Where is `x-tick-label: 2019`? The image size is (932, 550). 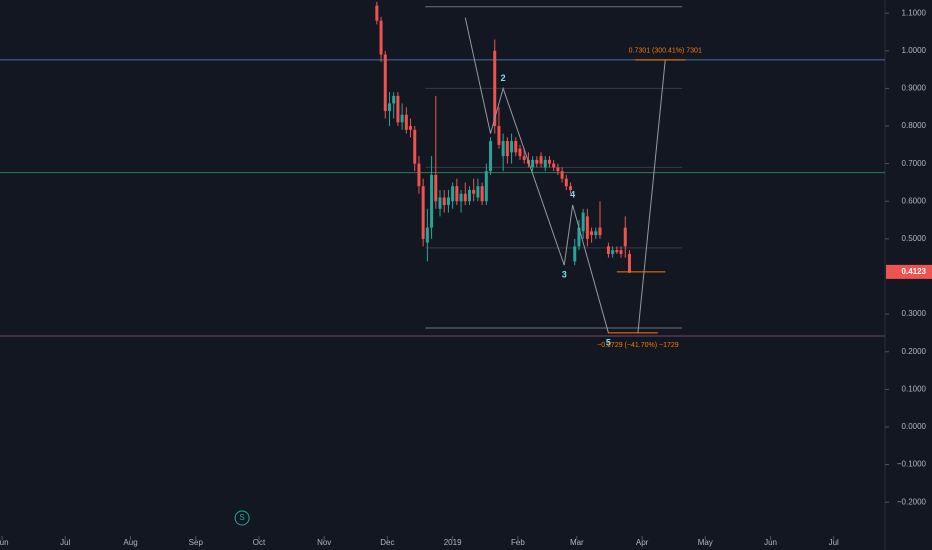 x-tick-label: 2019 is located at coordinates (453, 542).